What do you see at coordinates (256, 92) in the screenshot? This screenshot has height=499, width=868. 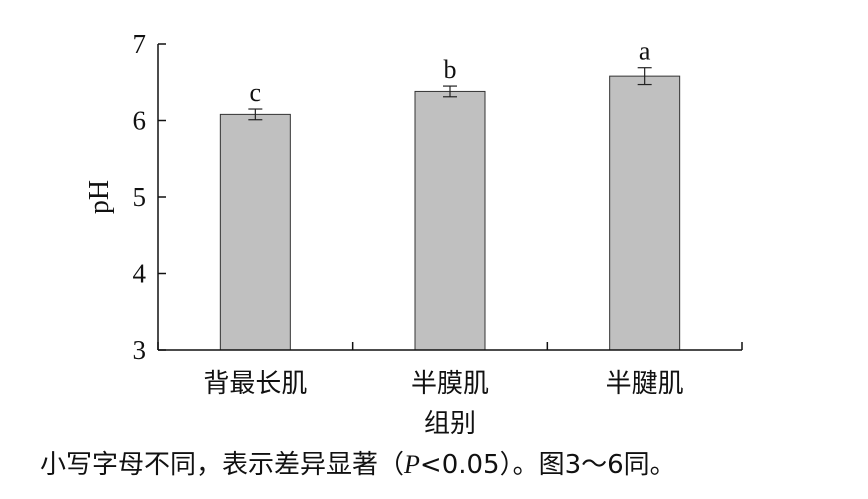 I see `significance-letter-0: c` at bounding box center [256, 92].